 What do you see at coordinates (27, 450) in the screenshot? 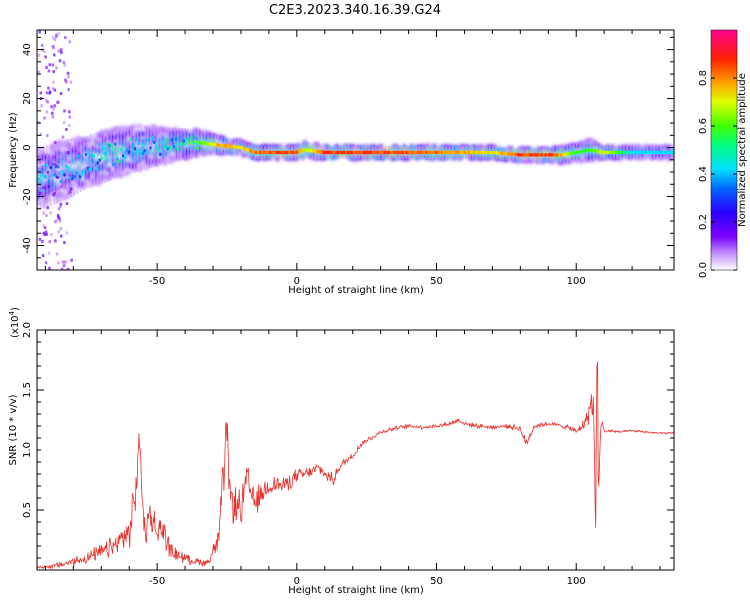
I see `y-tick-label: 1.0` at bounding box center [27, 450].